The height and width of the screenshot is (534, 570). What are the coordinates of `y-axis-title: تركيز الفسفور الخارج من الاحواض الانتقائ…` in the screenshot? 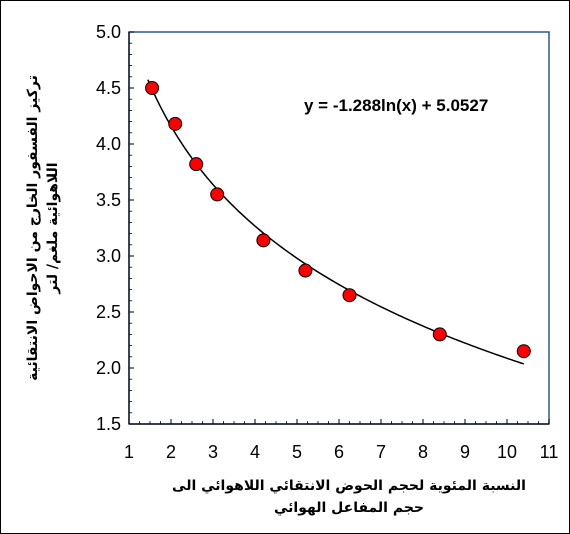 It's located at (43, 228).